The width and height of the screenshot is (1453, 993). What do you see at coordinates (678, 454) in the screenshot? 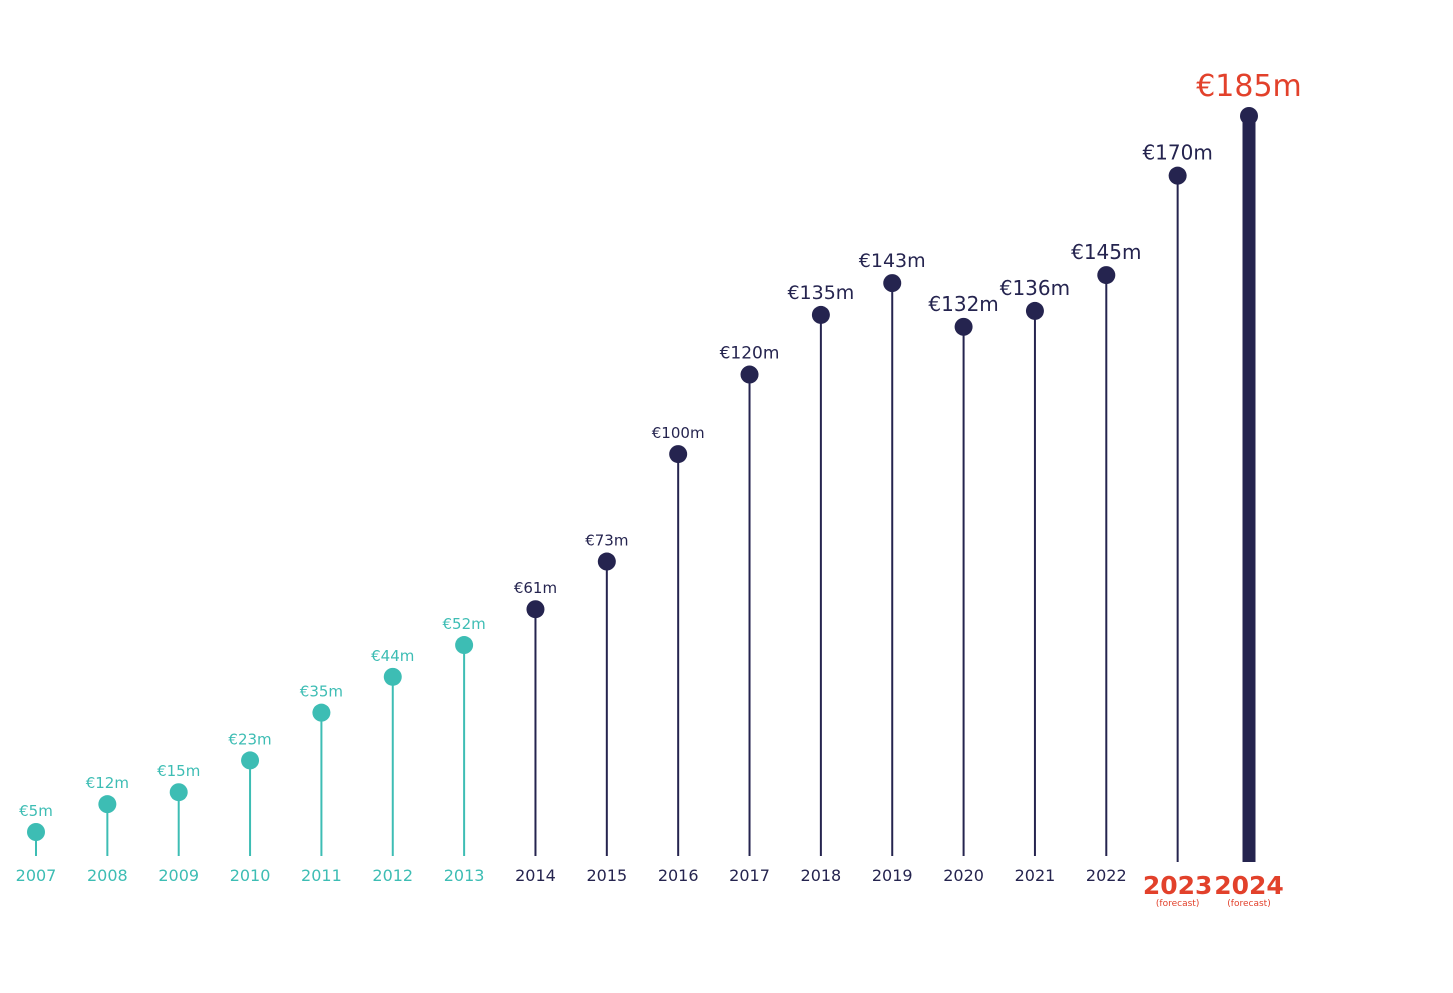
I see `dot-2016` at bounding box center [678, 454].